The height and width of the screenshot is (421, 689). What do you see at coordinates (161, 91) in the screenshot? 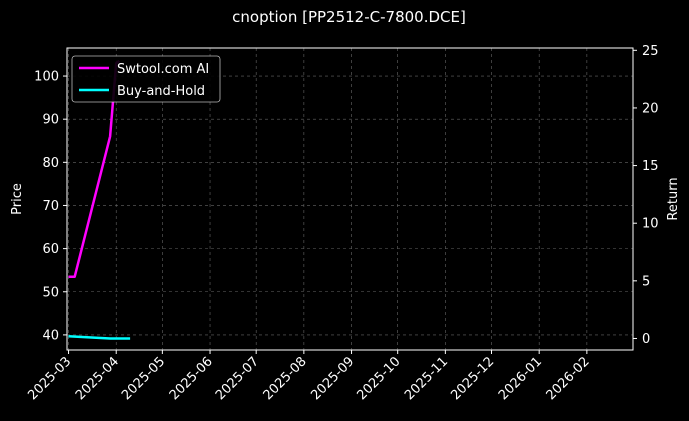
I see `legend-label-buy-and-hold: Buy-and-Hold` at bounding box center [161, 91].